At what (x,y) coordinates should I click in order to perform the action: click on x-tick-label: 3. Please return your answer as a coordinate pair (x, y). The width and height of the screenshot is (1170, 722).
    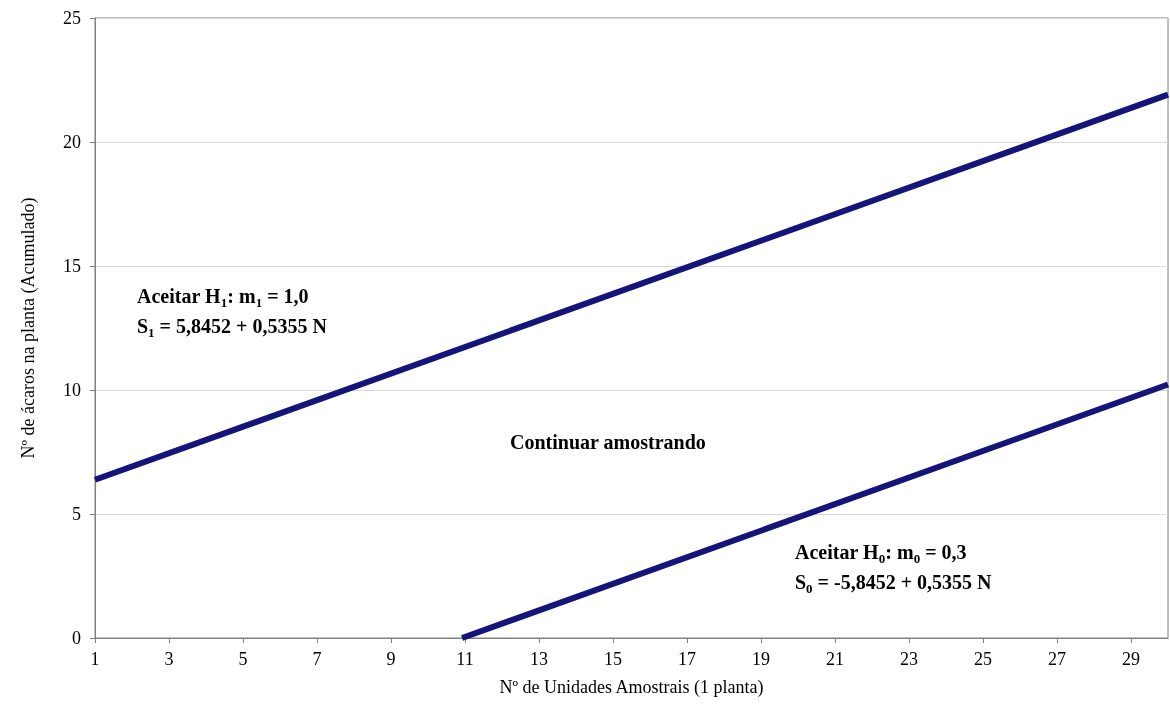
    Looking at the image, I should click on (169, 659).